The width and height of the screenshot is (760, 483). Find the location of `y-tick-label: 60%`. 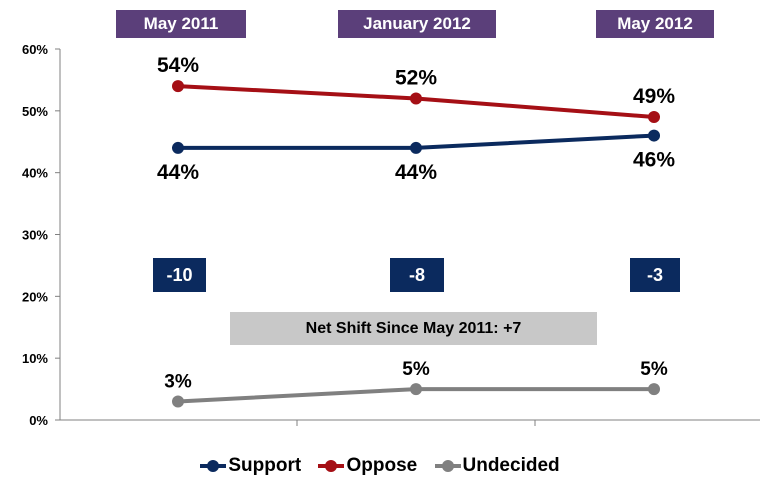

y-tick-label: 60% is located at coordinates (35, 49).